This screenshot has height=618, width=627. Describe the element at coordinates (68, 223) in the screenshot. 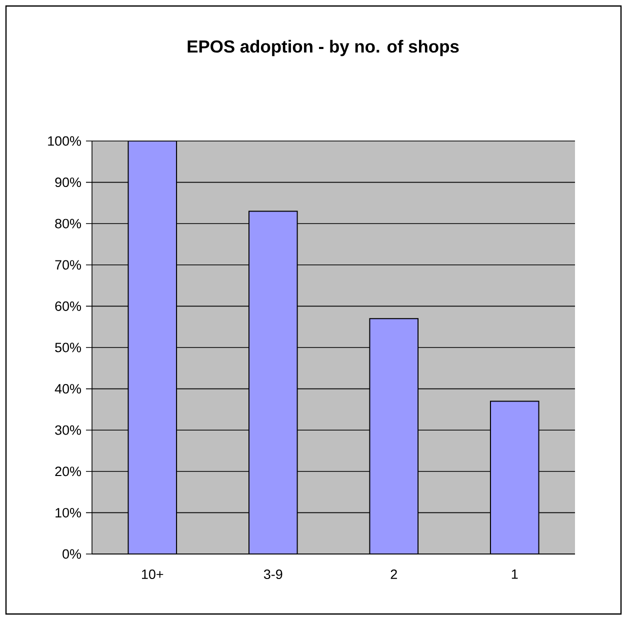

I see `y-tick-label: 80%` at that location.